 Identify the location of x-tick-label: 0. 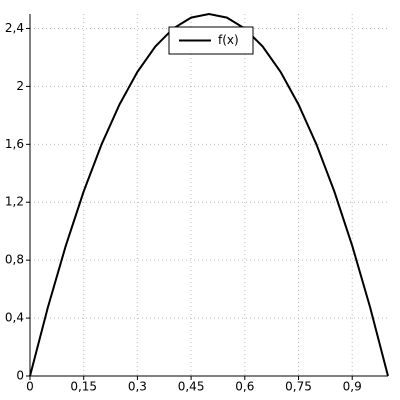
(30, 387).